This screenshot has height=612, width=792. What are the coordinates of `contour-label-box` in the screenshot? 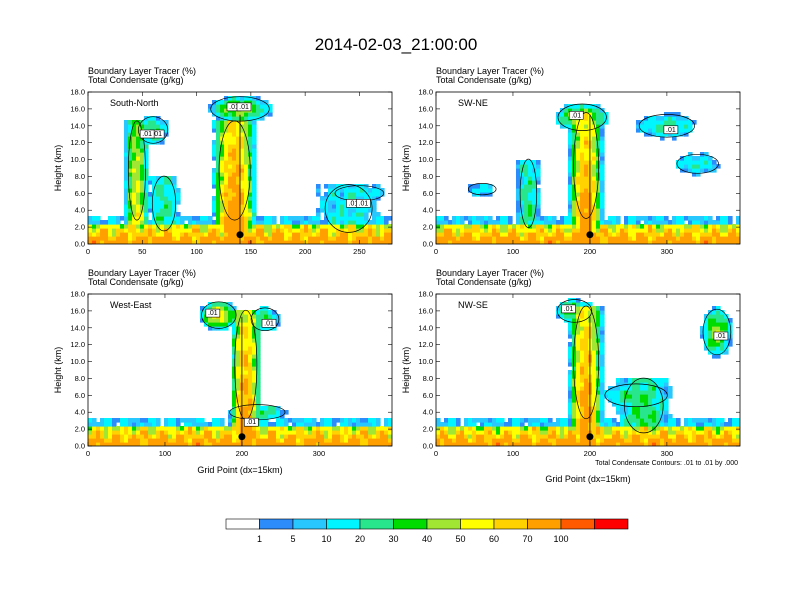 It's located at (721, 336).